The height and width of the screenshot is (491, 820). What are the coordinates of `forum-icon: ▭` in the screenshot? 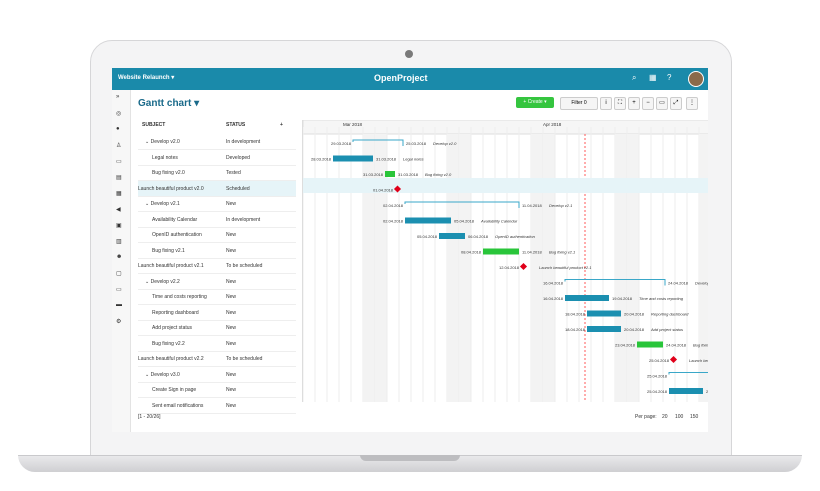 It's located at (119, 290).